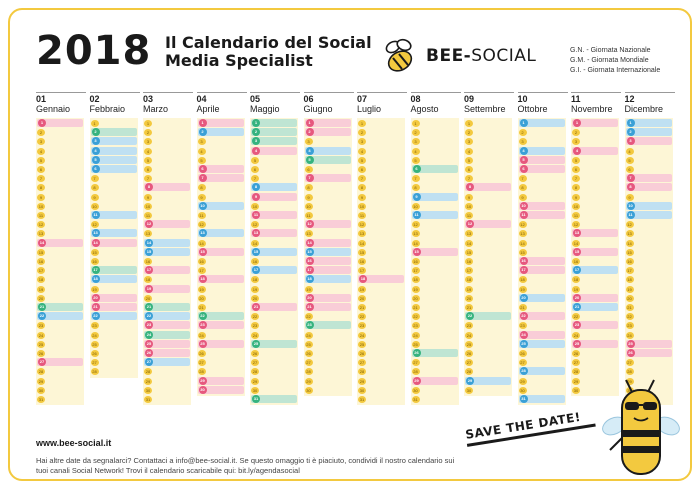 The image size is (700, 489). I want to click on month-name: Ottobre, so click(532, 109).